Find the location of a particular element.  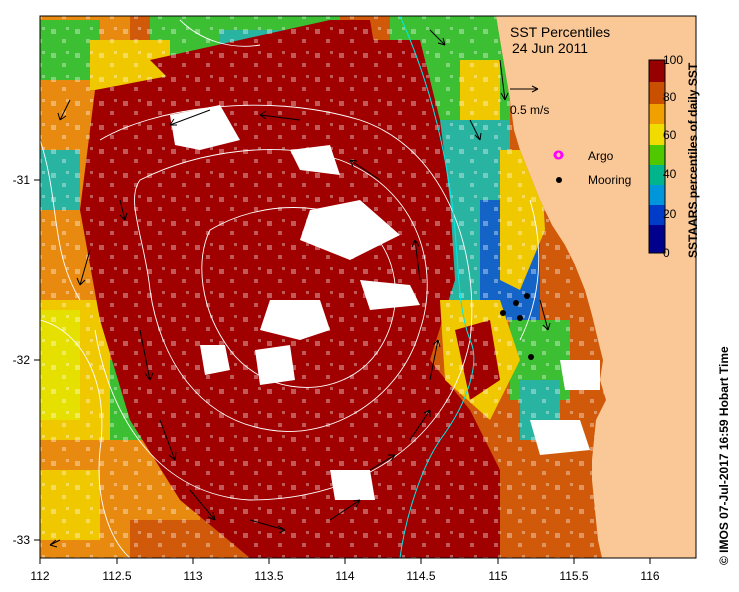

legend: Argo Mooring is located at coordinates (592, 168).